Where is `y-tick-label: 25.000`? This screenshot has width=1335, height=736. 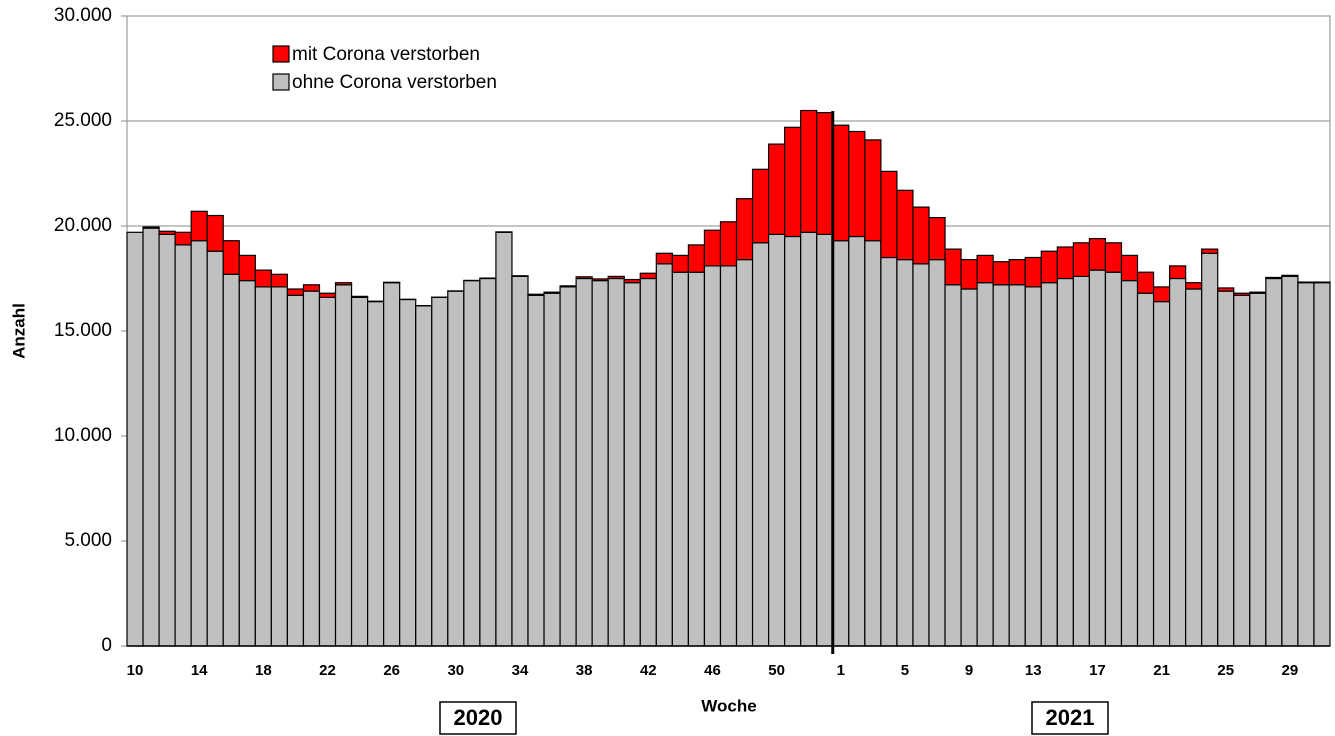
y-tick-label: 25.000 is located at coordinates (83, 120).